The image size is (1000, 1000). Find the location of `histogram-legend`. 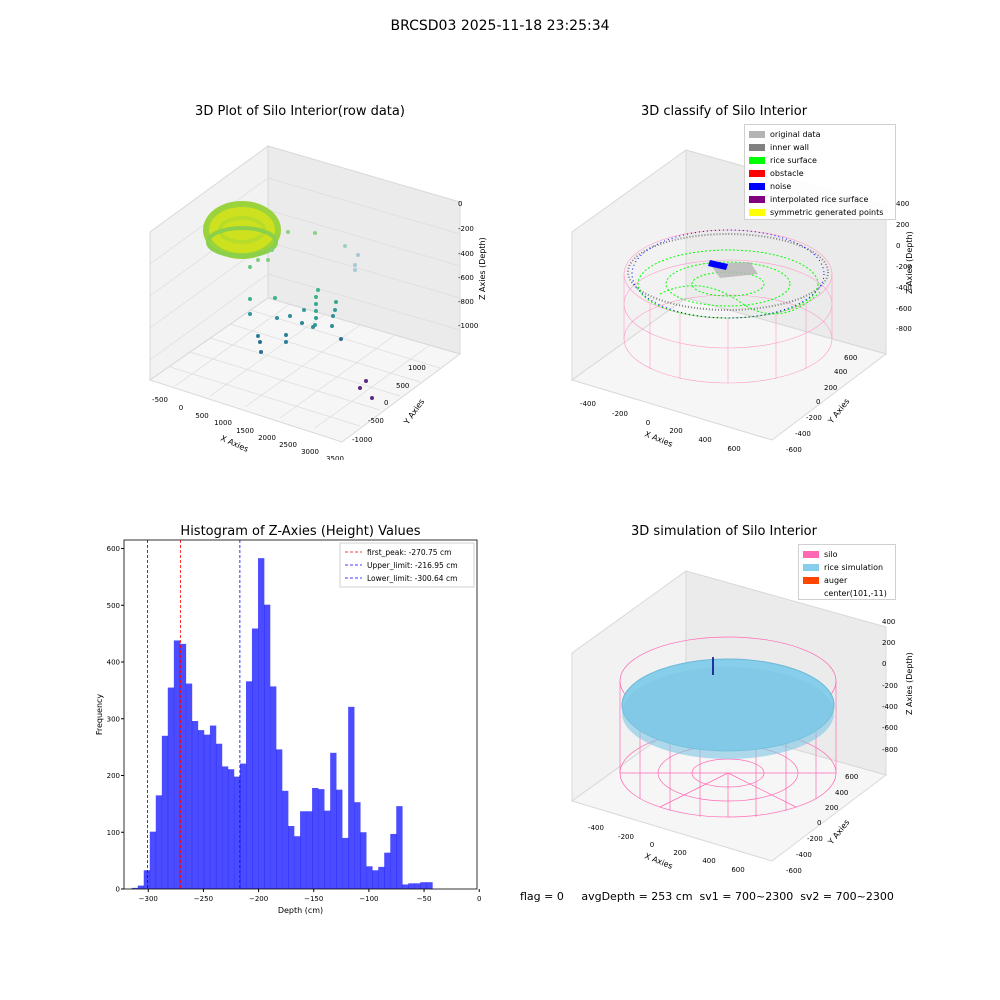

histogram-legend is located at coordinates (407, 565).